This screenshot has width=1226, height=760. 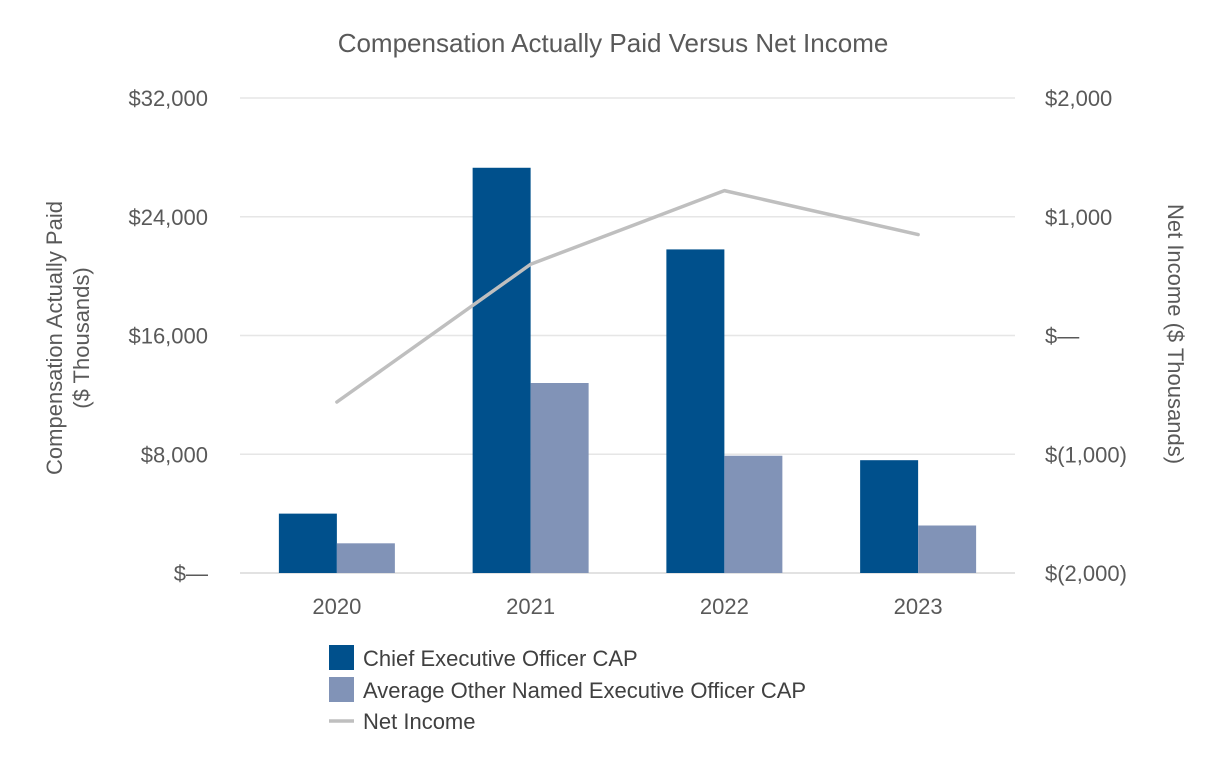 What do you see at coordinates (1086, 336) in the screenshot?
I see `right-axis-ticks: $(2,000) $(1,000) $— $1,000 $2,000` at bounding box center [1086, 336].